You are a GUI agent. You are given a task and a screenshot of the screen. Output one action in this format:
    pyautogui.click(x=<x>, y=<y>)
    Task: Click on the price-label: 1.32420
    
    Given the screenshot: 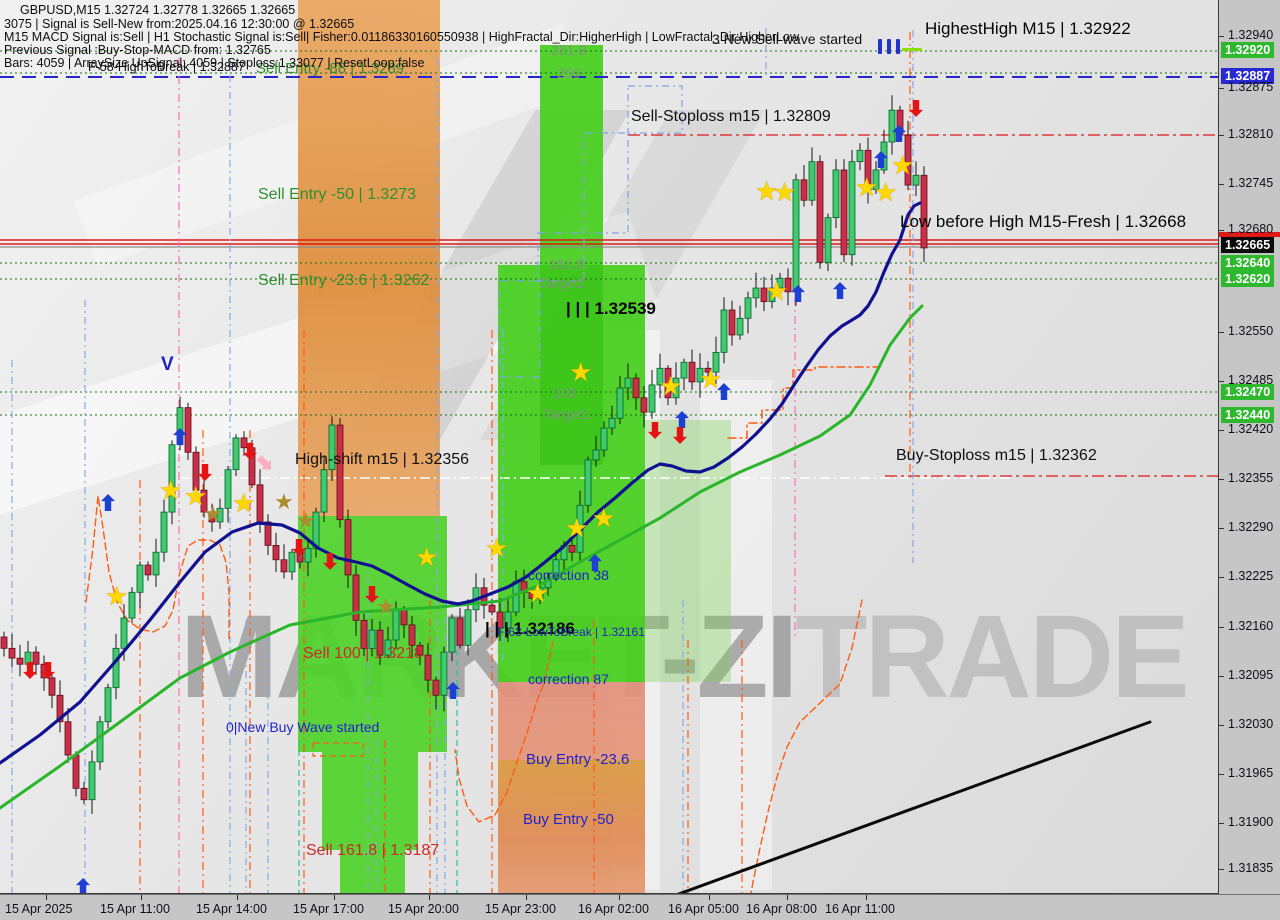 What is the action you would take?
    pyautogui.click(x=1251, y=429)
    